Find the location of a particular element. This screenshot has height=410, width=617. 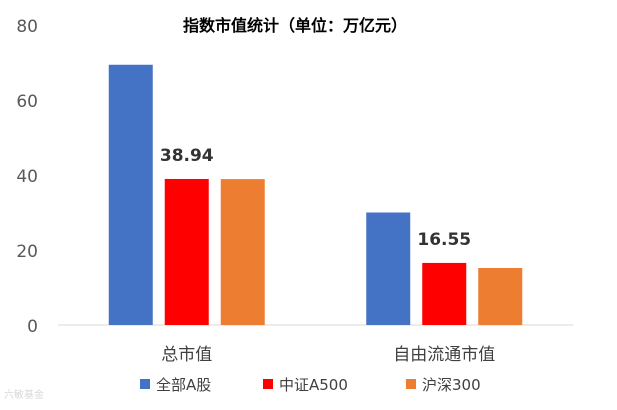

chart-title: 指数市值统计（单位：万亿元） is located at coordinates (295, 25).